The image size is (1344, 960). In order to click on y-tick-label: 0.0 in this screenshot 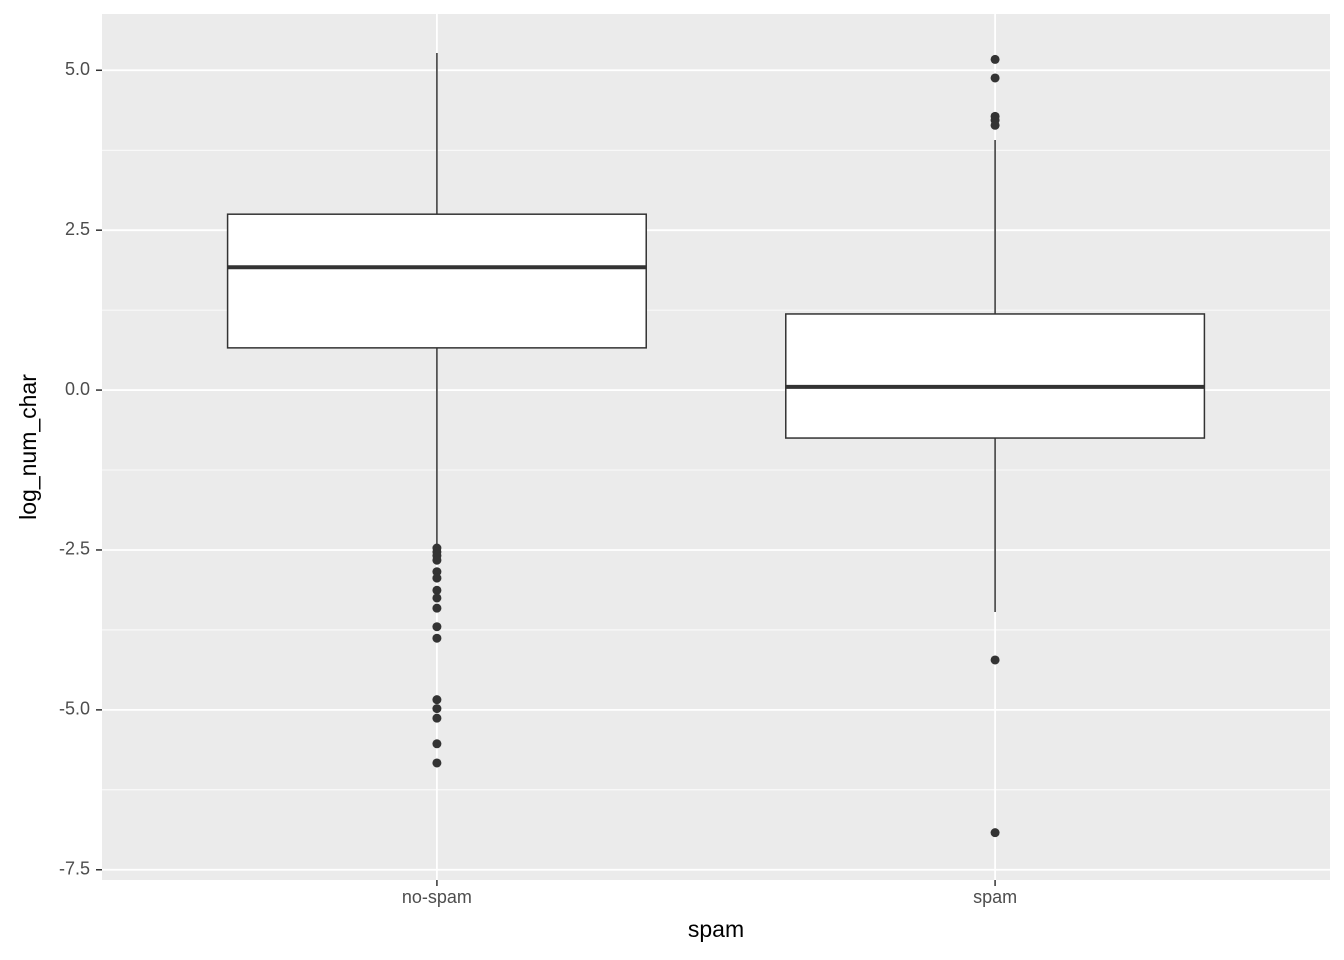, I will do `click(77, 389)`.